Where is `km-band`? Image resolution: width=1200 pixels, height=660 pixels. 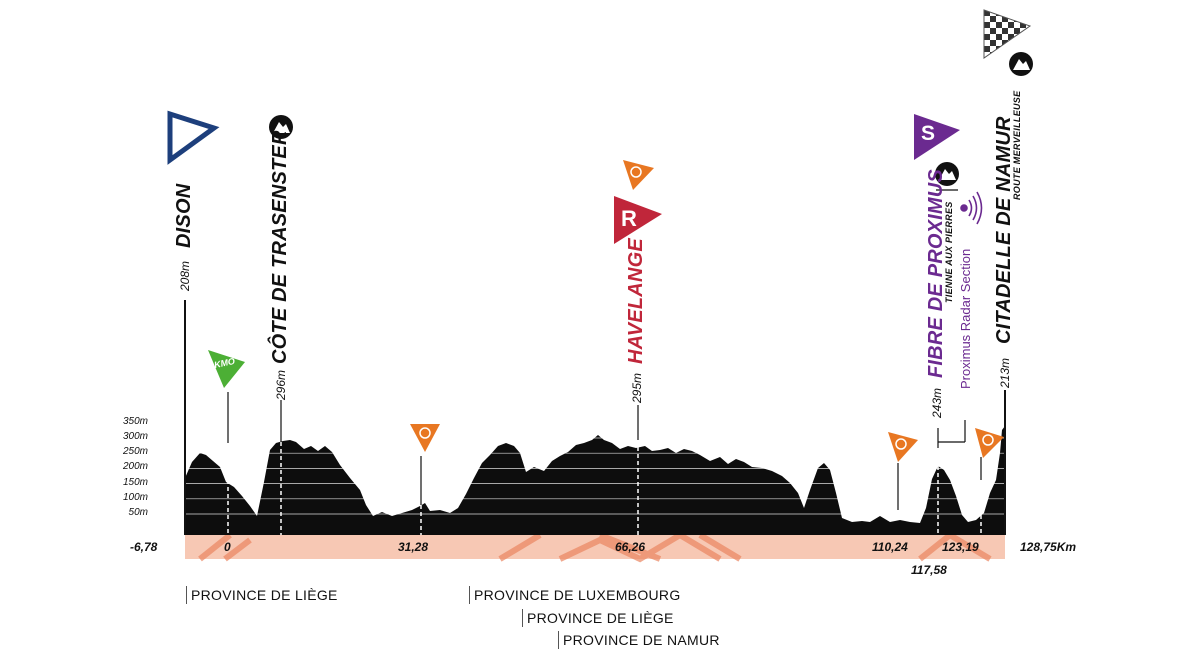 km-band is located at coordinates (595, 547).